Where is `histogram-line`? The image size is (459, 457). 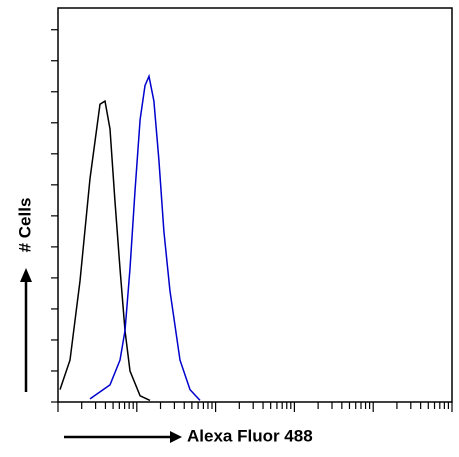
histogram-line is located at coordinates (105, 250).